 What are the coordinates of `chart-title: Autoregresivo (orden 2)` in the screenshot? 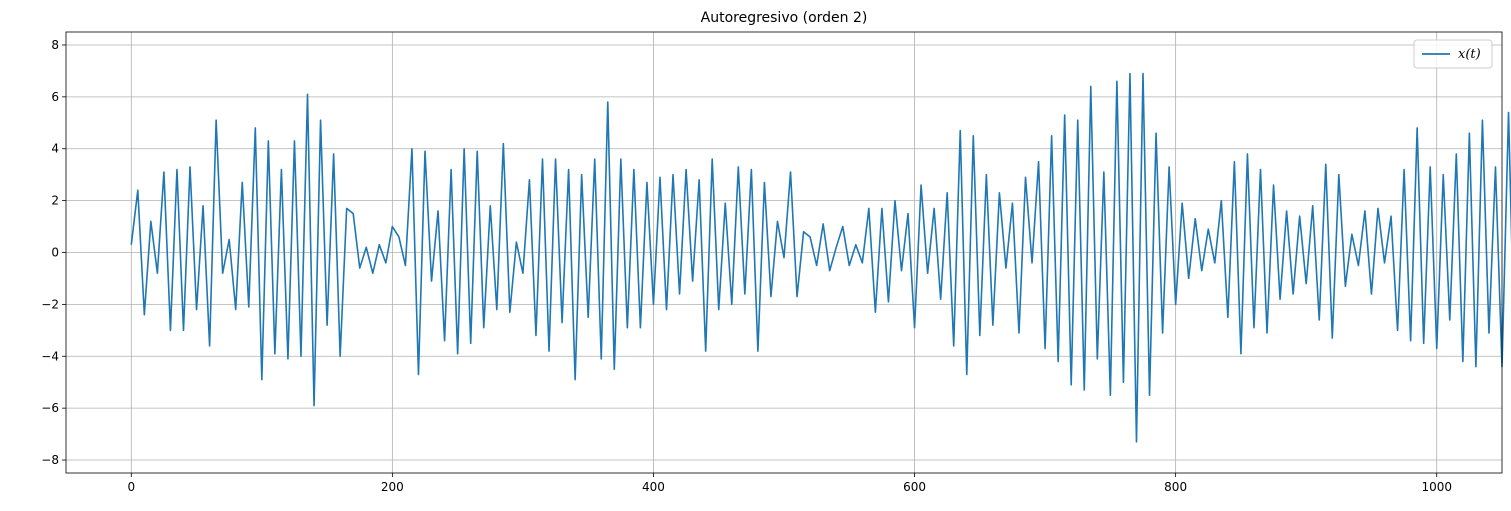 It's located at (784, 18).